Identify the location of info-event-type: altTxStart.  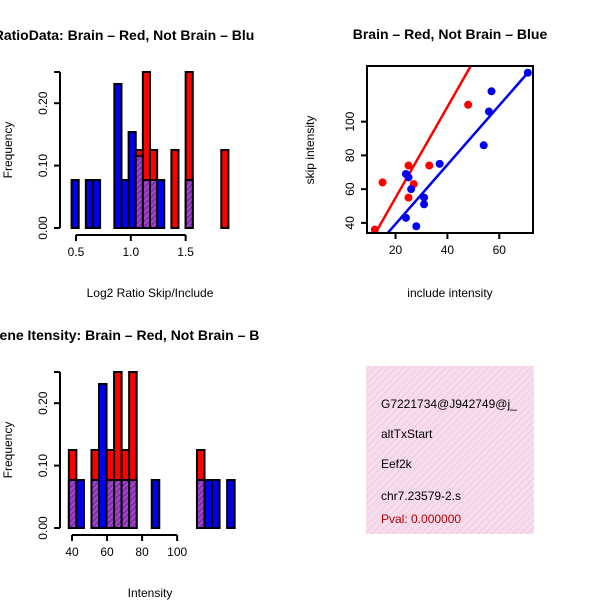
(407, 434).